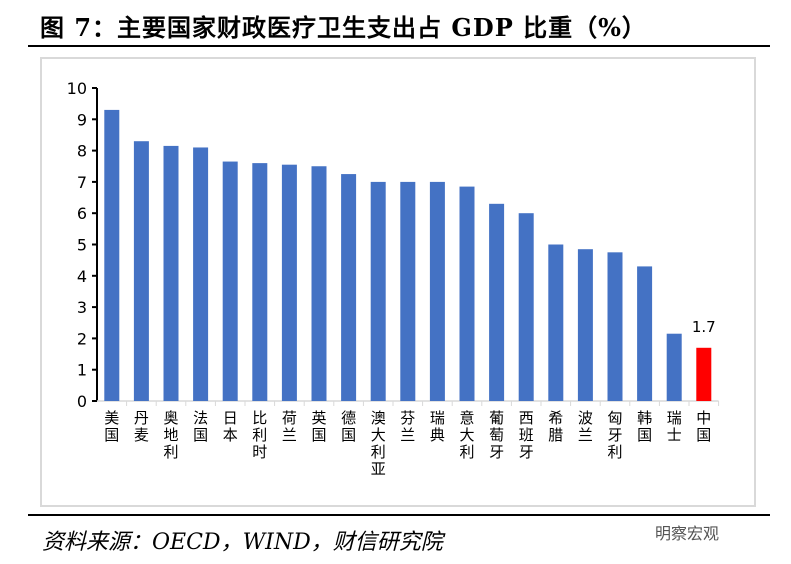 The width and height of the screenshot is (791, 564). What do you see at coordinates (378, 443) in the screenshot?
I see `x-tick-label: 澳大利亚` at bounding box center [378, 443].